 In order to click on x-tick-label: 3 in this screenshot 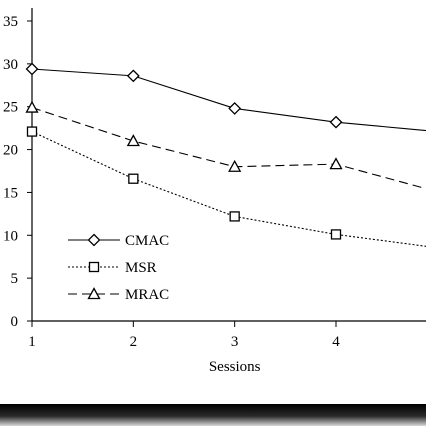, I will do `click(235, 342)`.